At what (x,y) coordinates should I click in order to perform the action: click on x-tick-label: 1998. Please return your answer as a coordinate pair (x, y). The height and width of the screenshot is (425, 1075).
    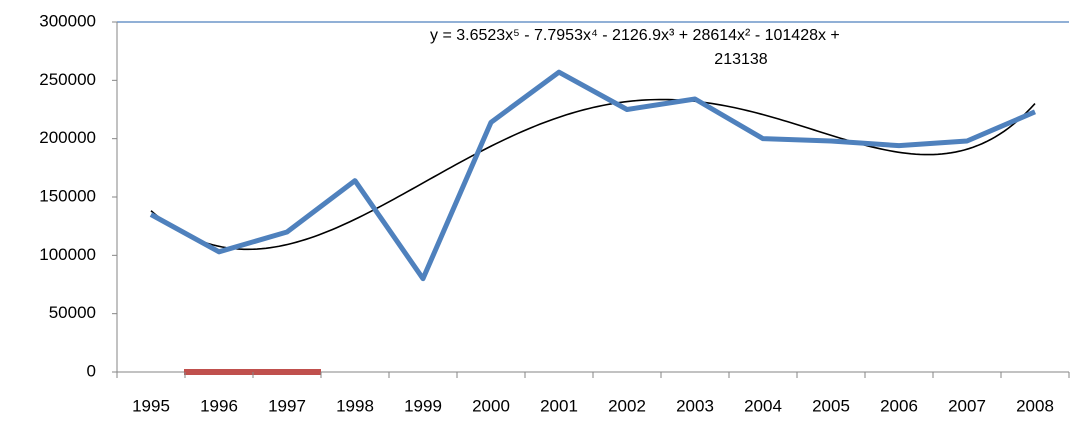
    Looking at the image, I should click on (355, 405).